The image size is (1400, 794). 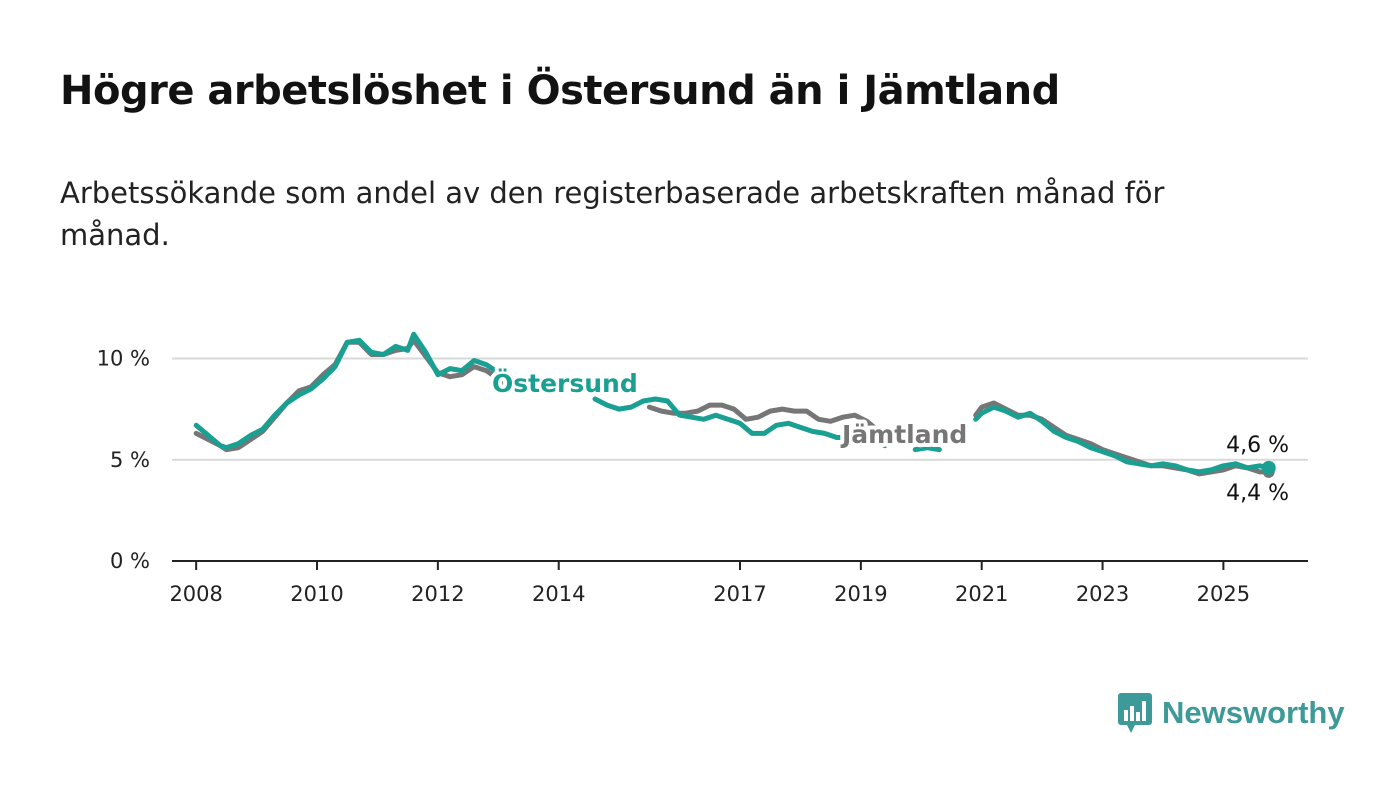 I want to click on x-tick-label: 2014, so click(x=558, y=594).